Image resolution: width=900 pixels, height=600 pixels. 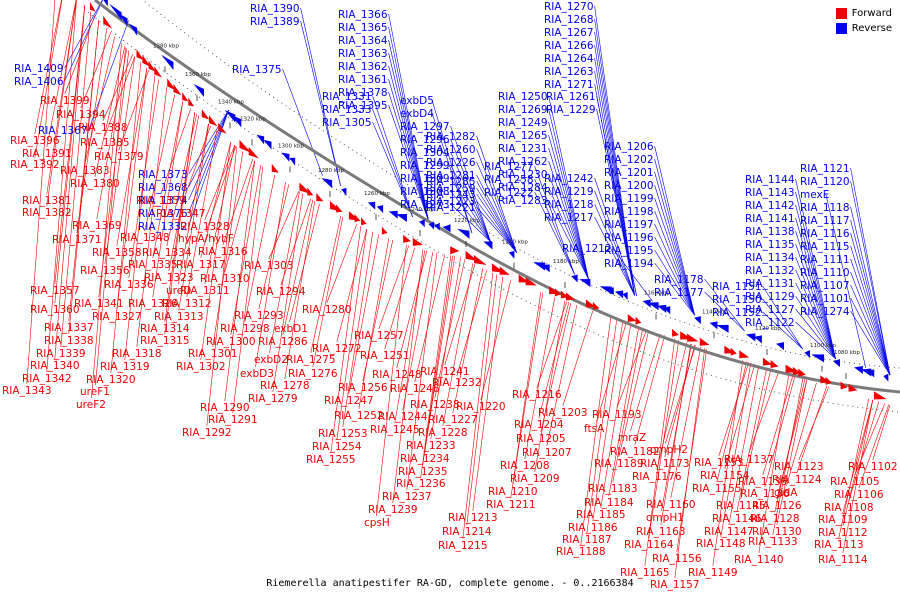 What do you see at coordinates (773, 542) in the screenshot?
I see `forward-gene-label: RIA_1133` at bounding box center [773, 542].